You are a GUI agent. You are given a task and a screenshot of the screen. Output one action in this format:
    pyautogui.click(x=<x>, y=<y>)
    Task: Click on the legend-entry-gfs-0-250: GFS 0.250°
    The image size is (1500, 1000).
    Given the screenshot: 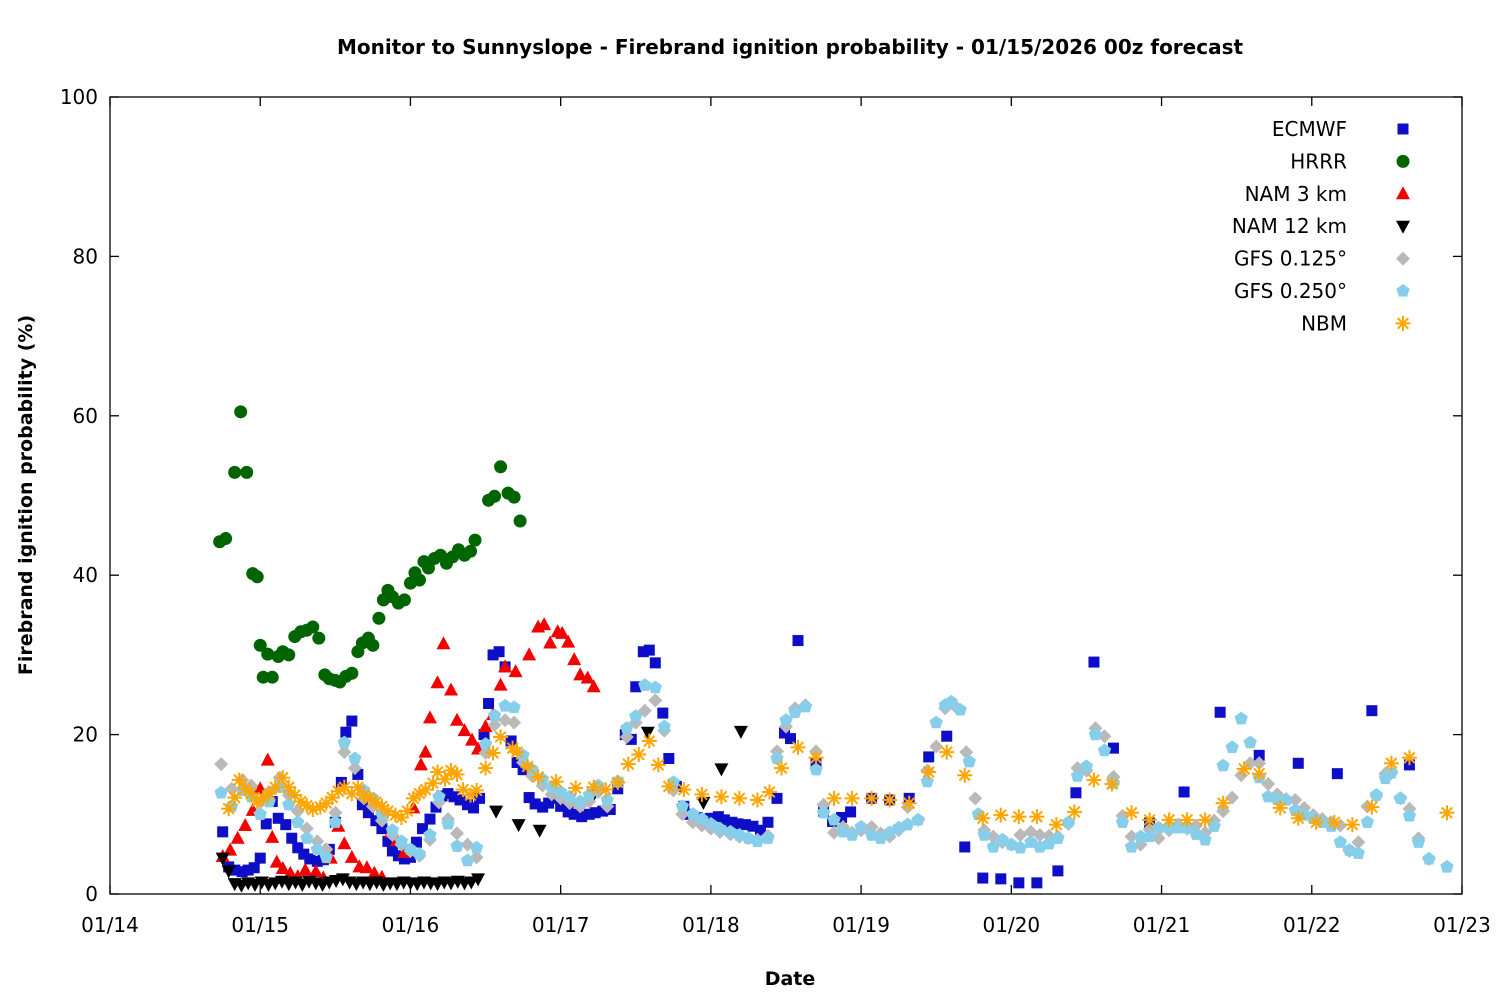 What is the action you would take?
    pyautogui.click(x=1322, y=291)
    